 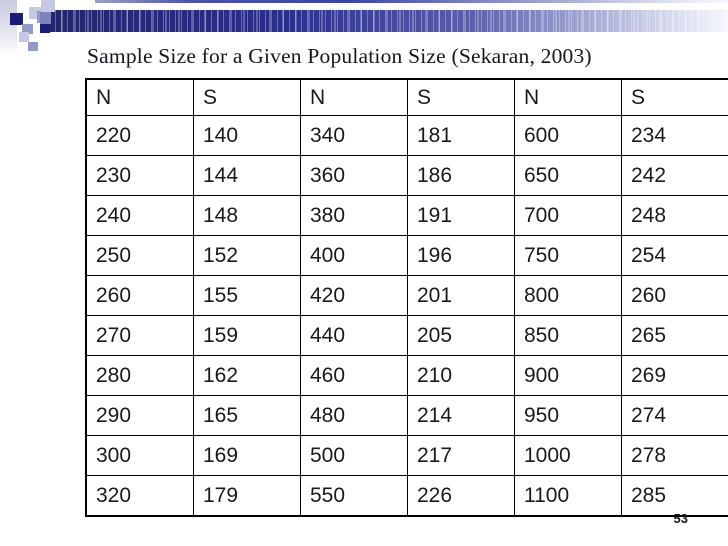 I want to click on table-cell: 380, so click(x=354, y=215).